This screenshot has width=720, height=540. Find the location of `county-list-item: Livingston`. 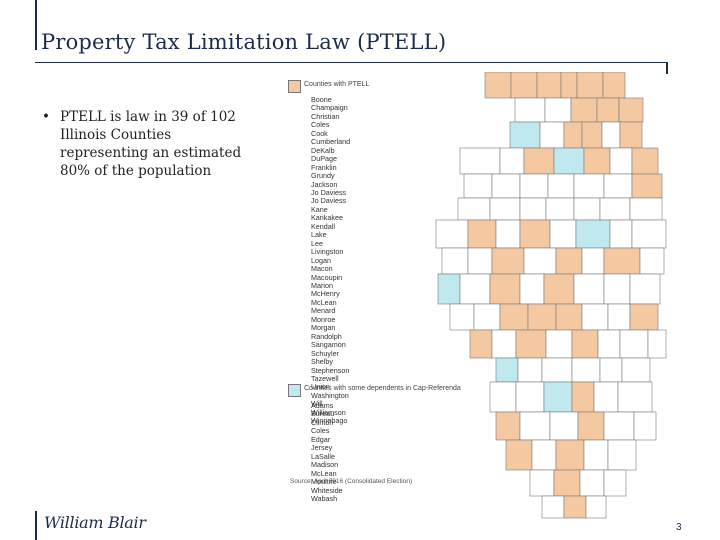

county-list-item: Livingston is located at coordinates (327, 252).